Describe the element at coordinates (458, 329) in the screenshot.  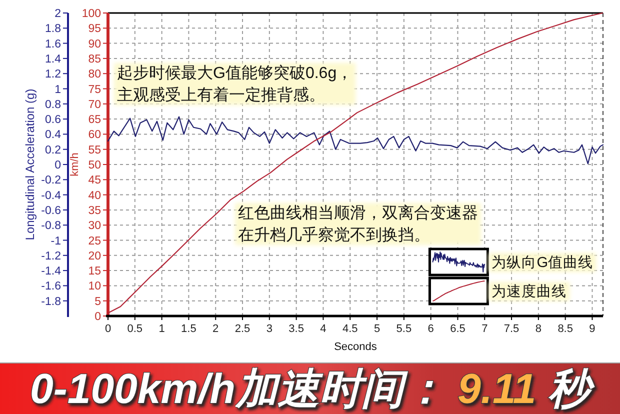
I see `x-tick-label: 6.5` at that location.